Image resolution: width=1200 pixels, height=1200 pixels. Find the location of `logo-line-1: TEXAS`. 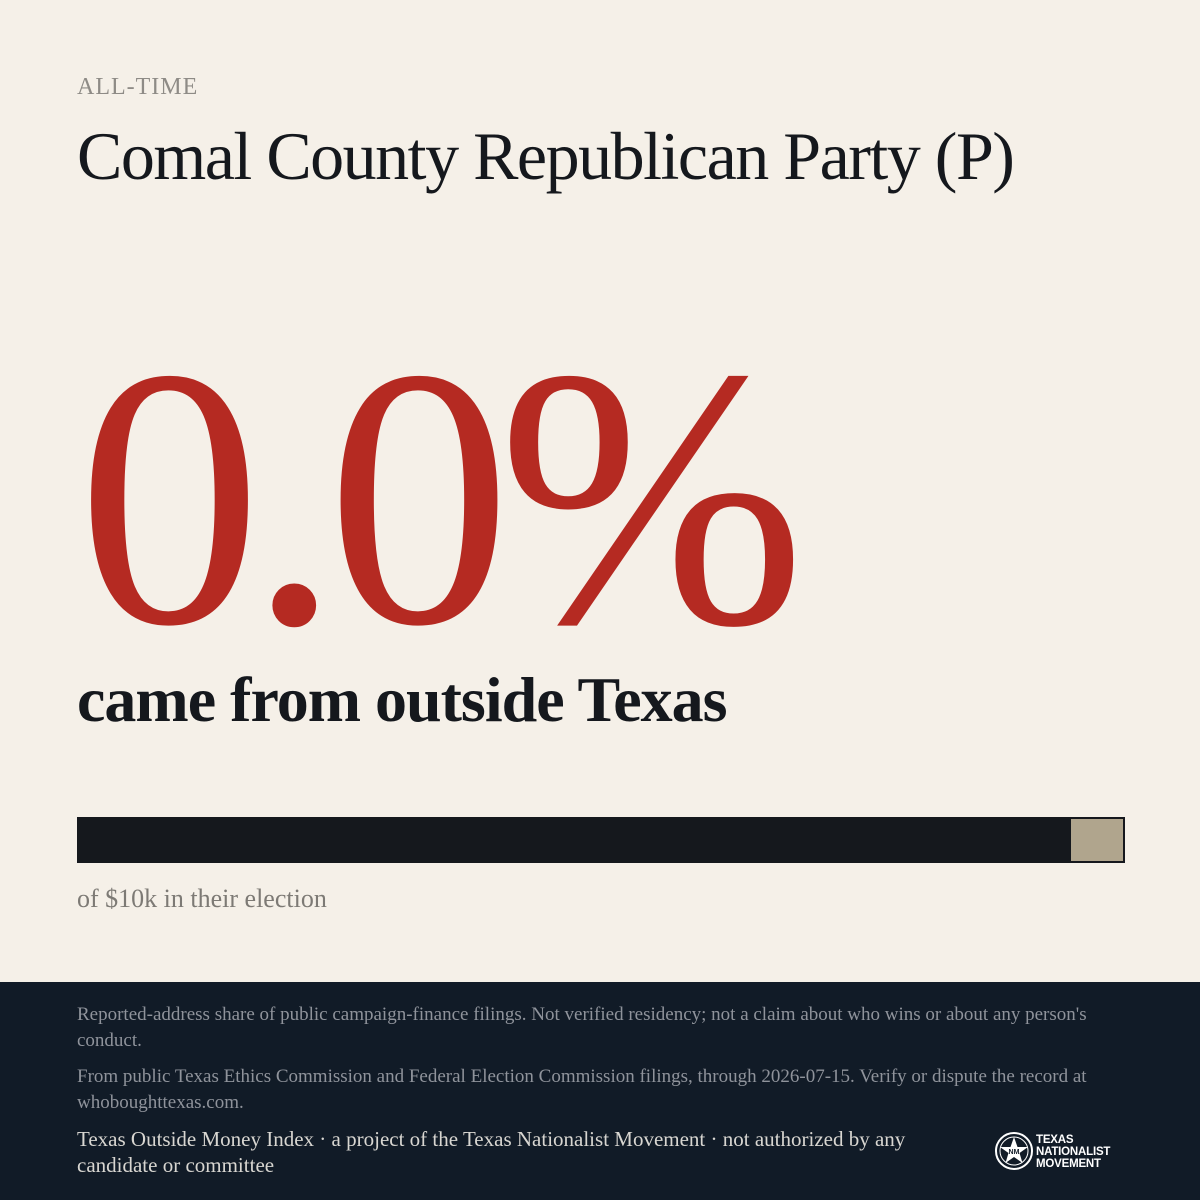

logo-line-1: TEXAS is located at coordinates (1055, 1140).